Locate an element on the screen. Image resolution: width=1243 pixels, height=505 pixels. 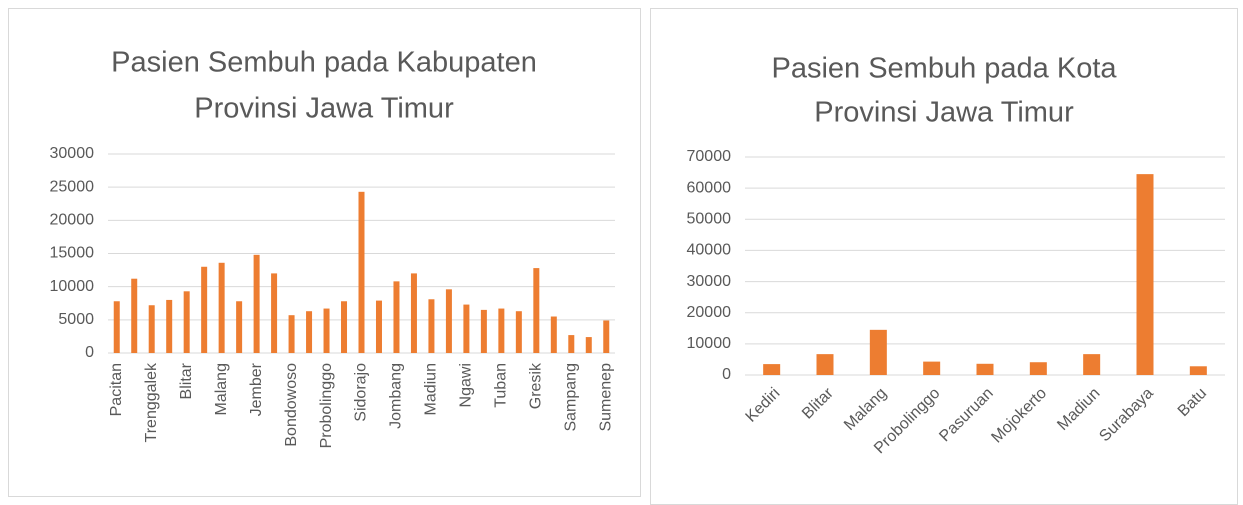
x-tick-label: Sidorajo is located at coordinates (361, 392).